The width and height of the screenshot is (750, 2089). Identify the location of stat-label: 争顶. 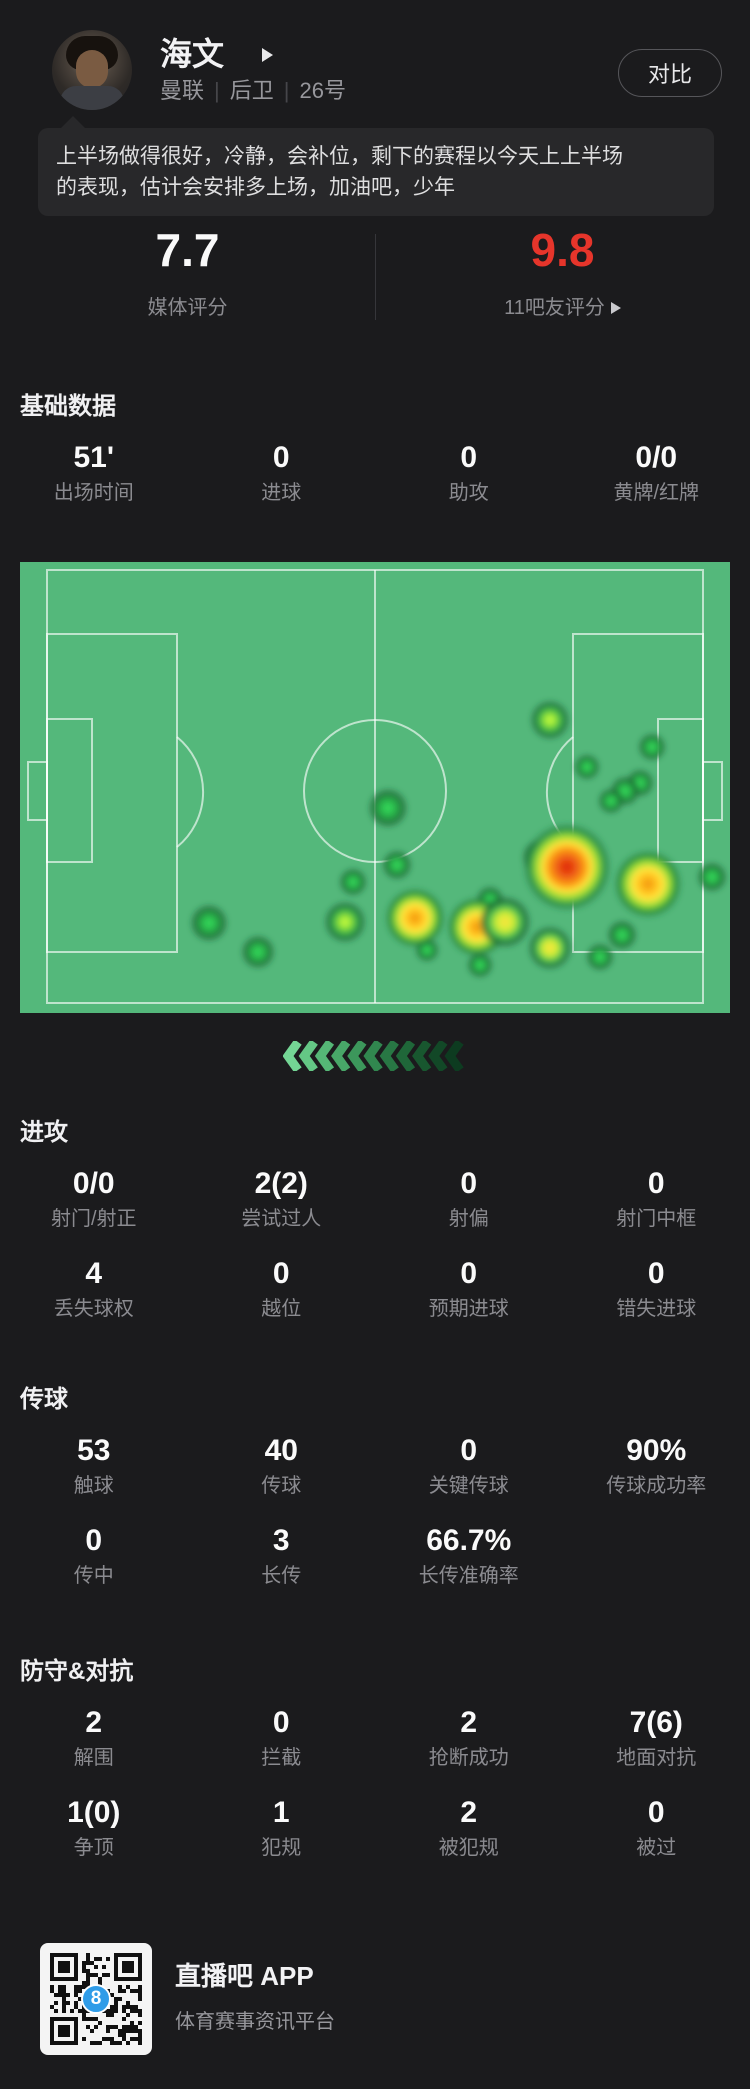
(93, 1848).